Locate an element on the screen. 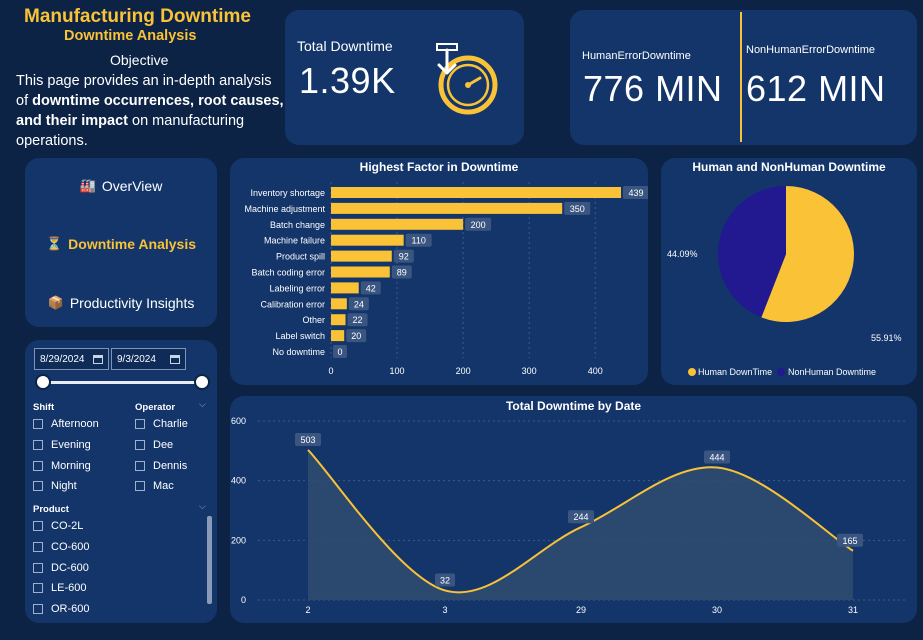 The height and width of the screenshot is (640, 923). line-data-label: 165 is located at coordinates (849, 541).